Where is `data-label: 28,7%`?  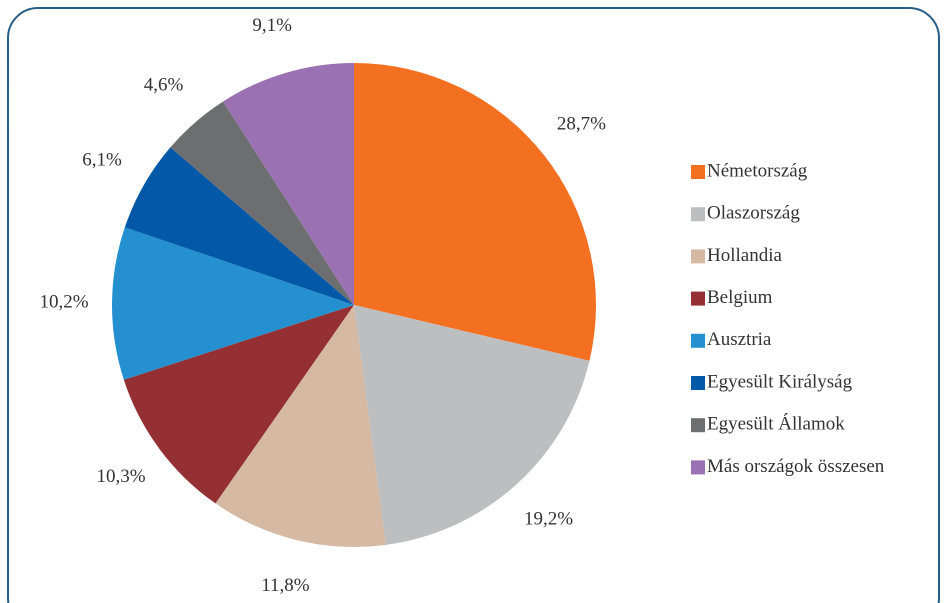
data-label: 28,7% is located at coordinates (581, 123).